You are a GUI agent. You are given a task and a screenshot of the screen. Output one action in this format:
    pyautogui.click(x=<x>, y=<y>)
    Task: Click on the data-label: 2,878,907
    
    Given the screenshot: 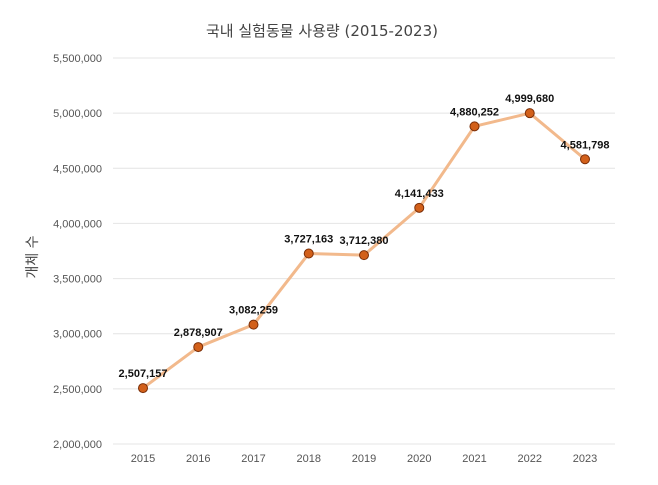 What is the action you would take?
    pyautogui.click(x=198, y=333)
    